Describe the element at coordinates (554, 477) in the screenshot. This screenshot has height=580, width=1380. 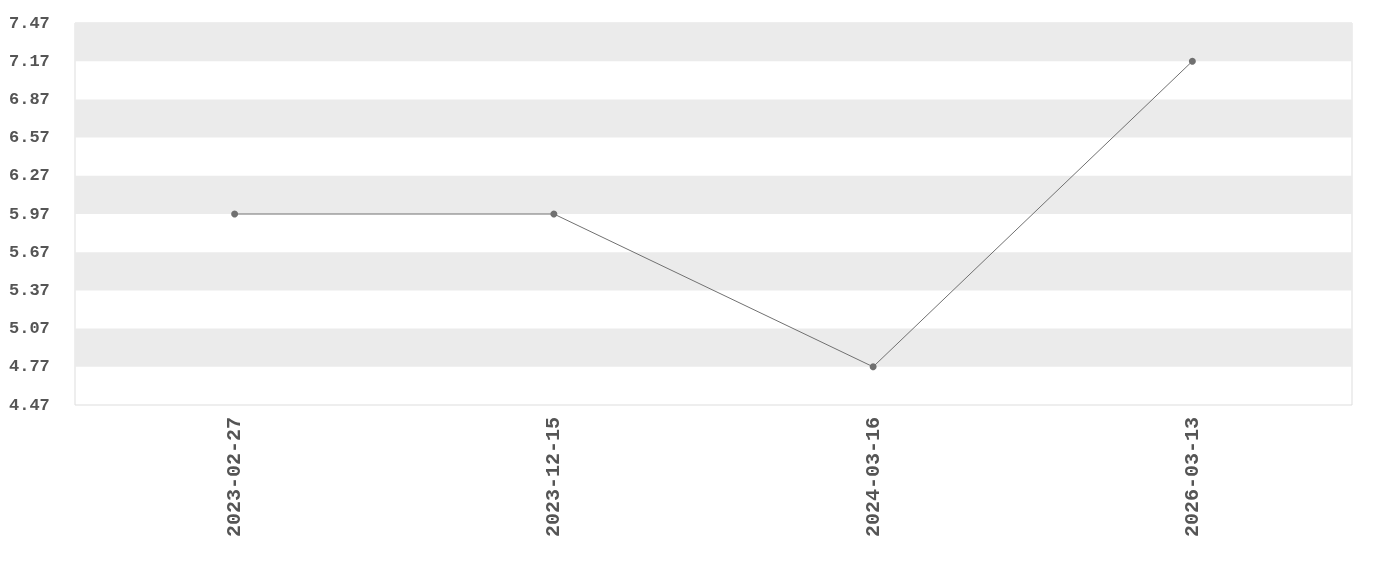
I see `x-tick-label: 2023-12-15` at that location.